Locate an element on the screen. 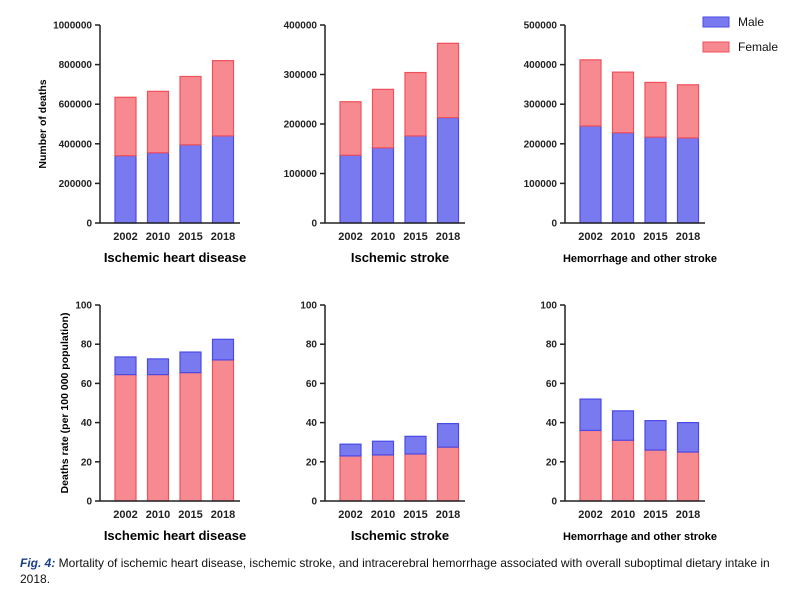  y-tick-label: 600000 is located at coordinates (76, 105).